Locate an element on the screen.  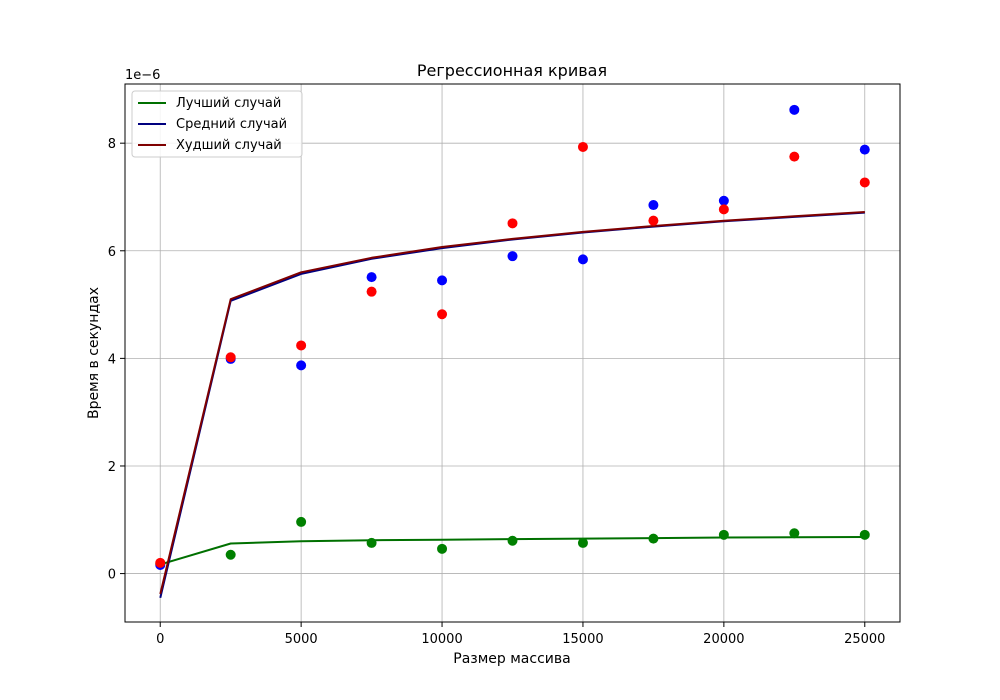
y-tick-label: 0 is located at coordinates (112, 575).